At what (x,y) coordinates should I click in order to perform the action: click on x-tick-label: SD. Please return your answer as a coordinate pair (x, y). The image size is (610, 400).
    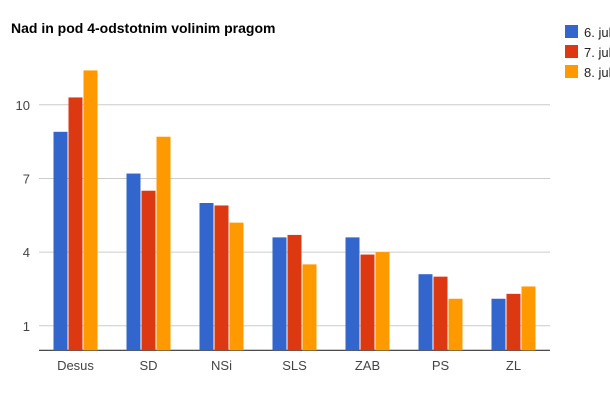
    Looking at the image, I should click on (148, 365).